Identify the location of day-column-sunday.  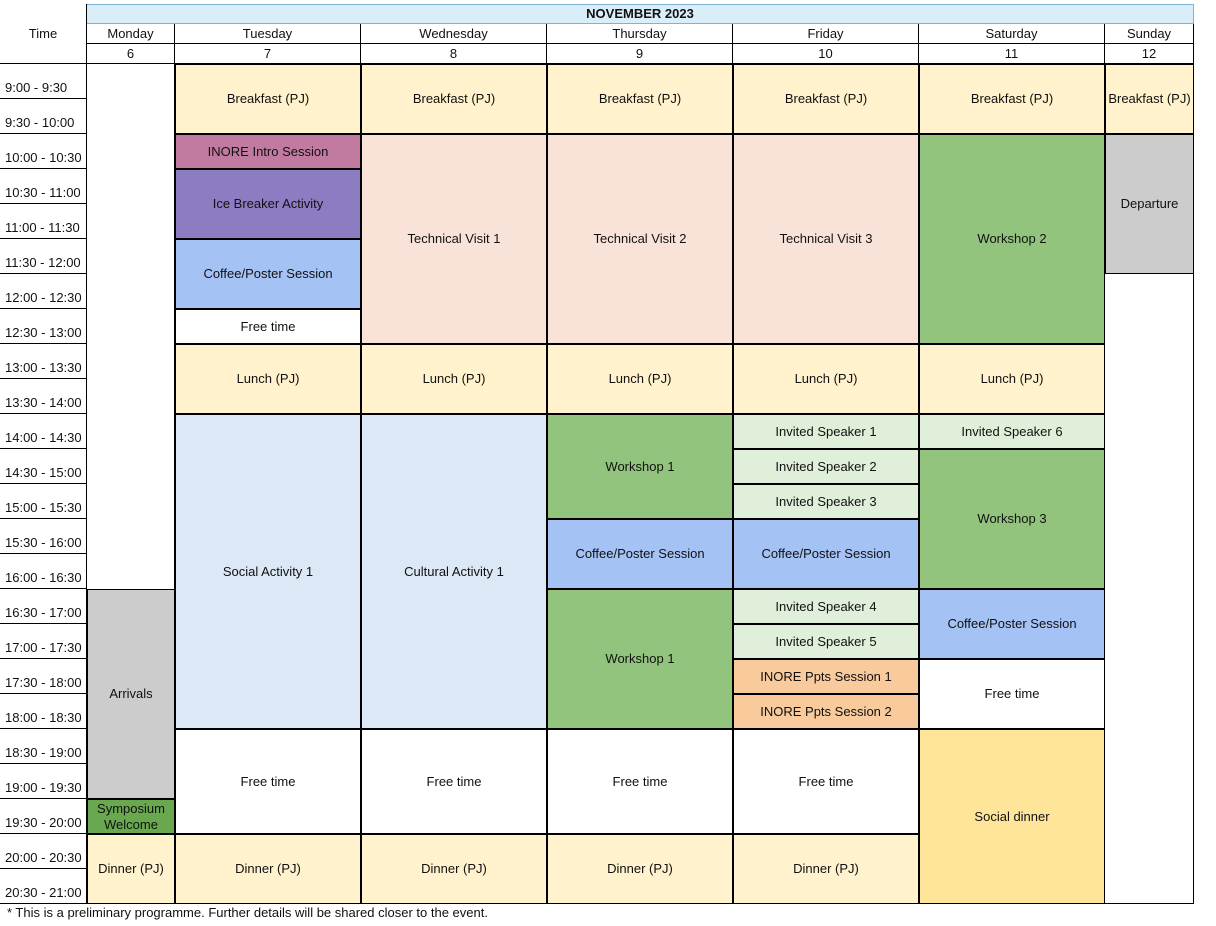
(1149, 484).